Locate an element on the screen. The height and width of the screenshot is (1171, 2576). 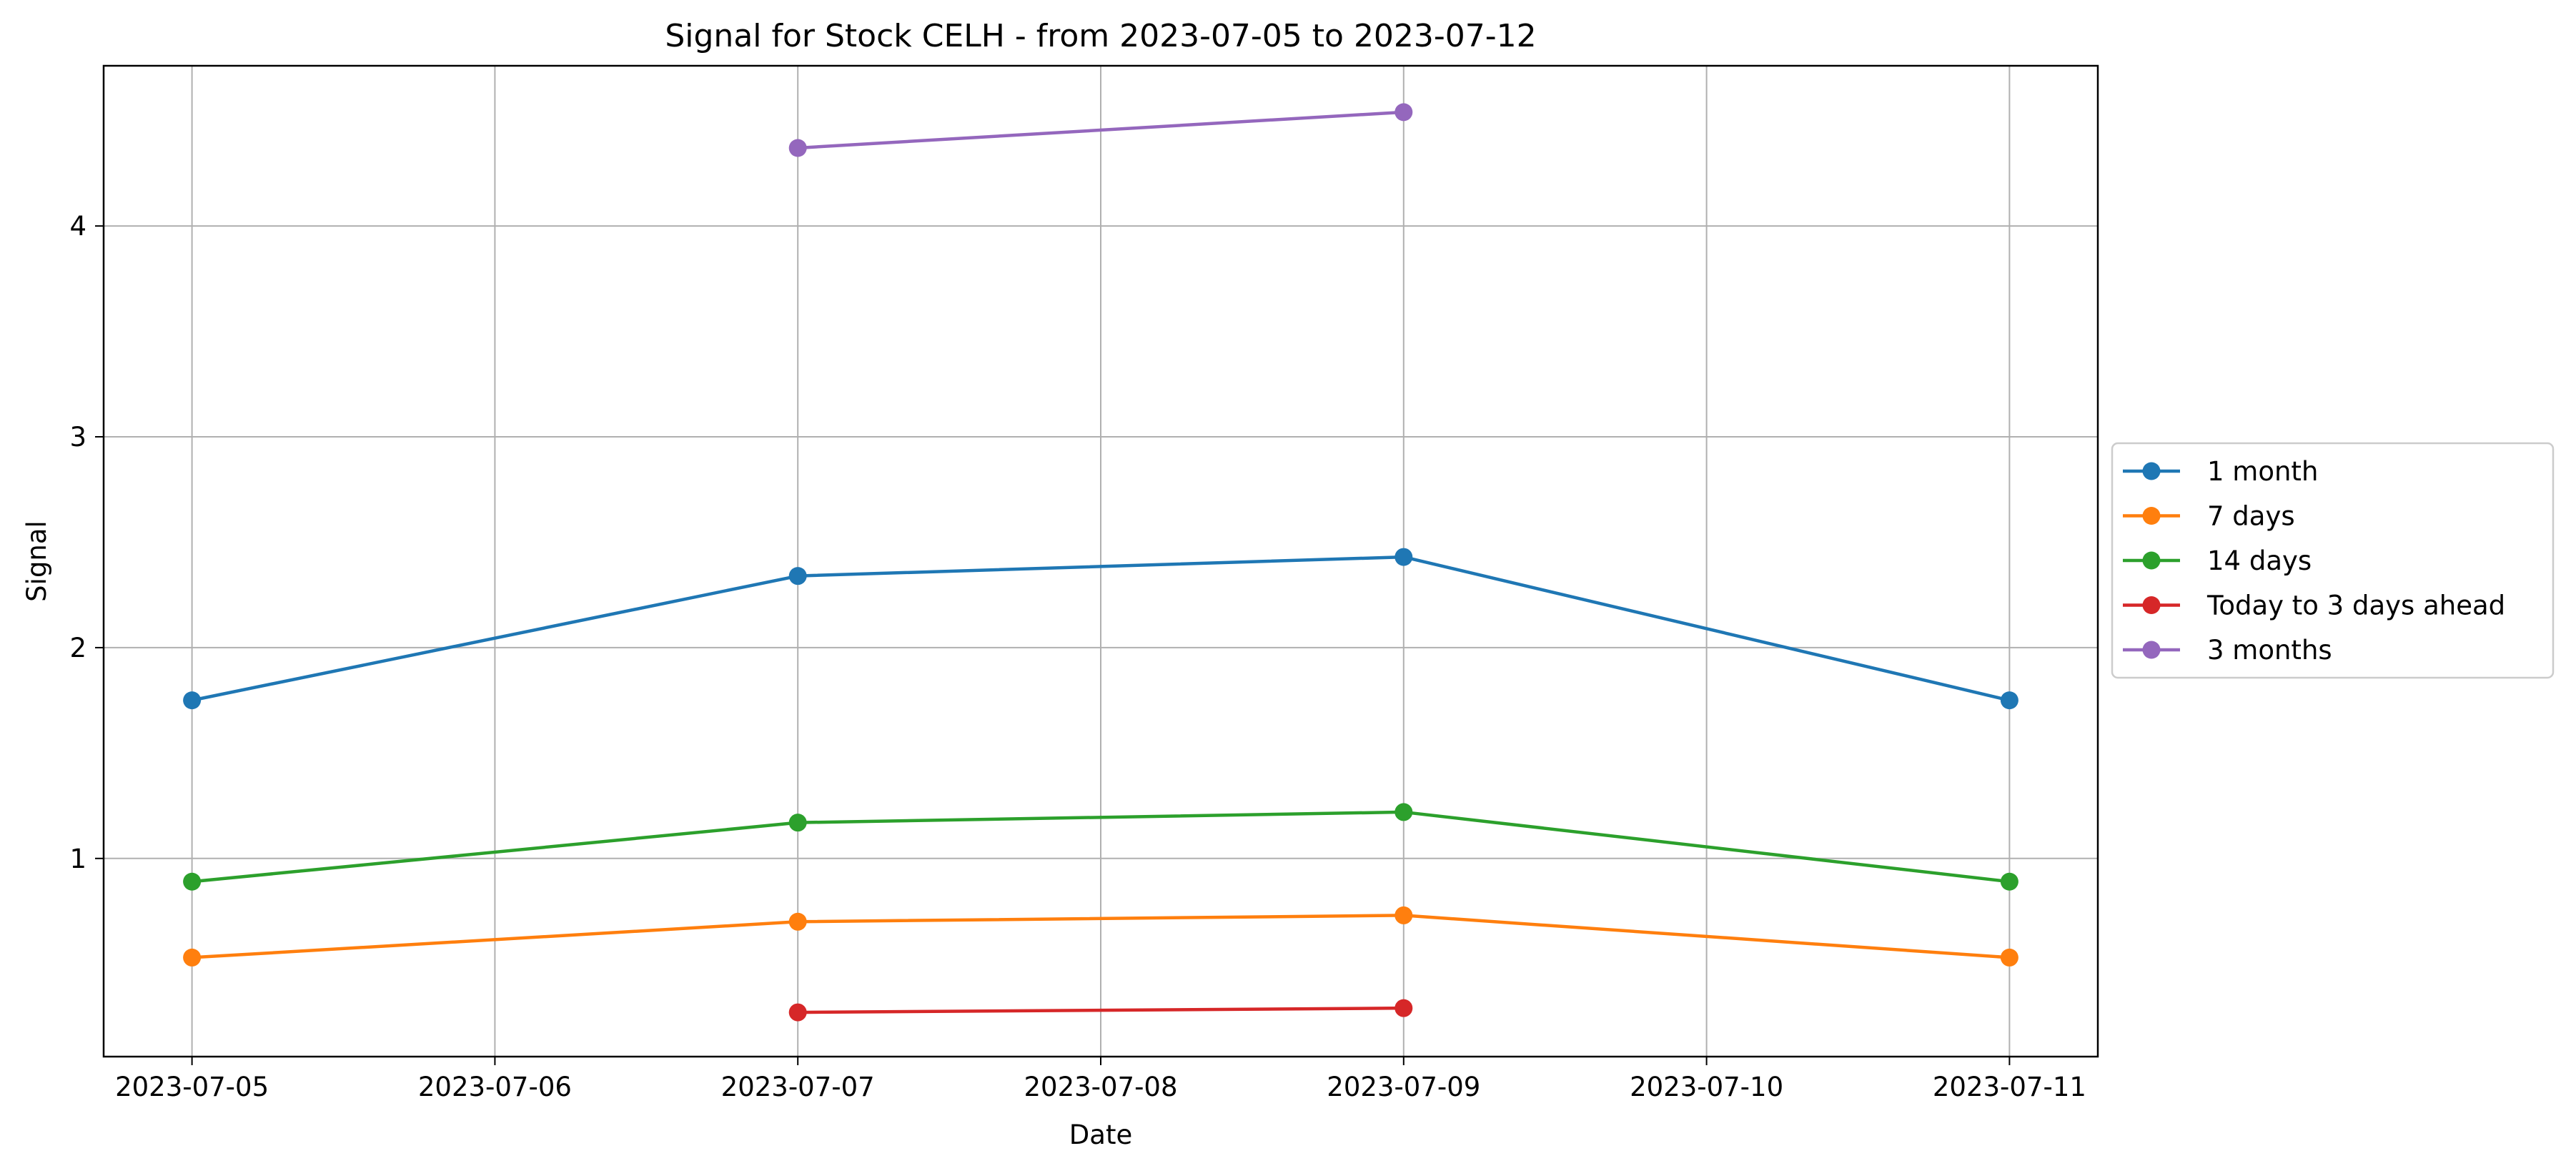
legend-label: 14 days is located at coordinates (2259, 560).